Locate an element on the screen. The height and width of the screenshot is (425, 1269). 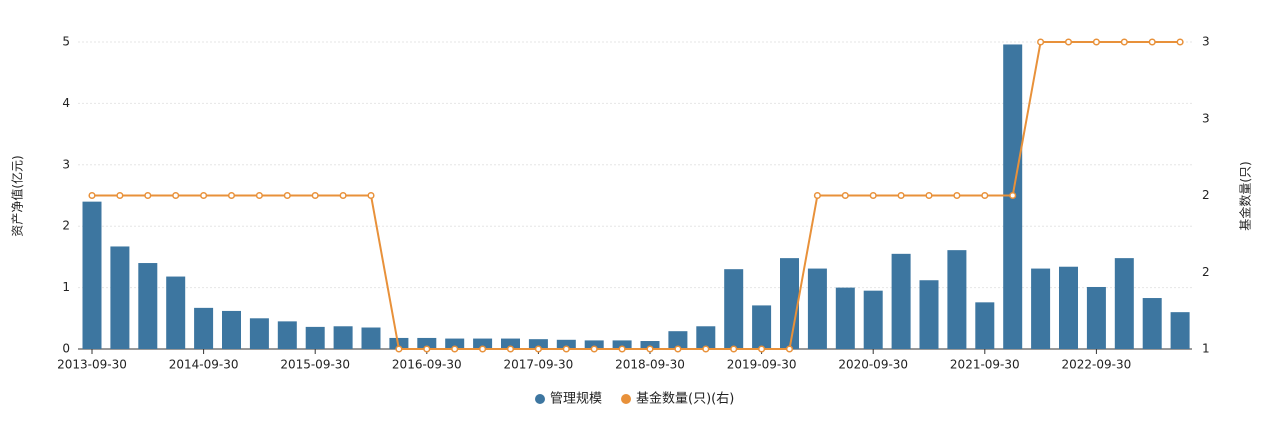
legend-label: 管理规模 is located at coordinates (576, 399).